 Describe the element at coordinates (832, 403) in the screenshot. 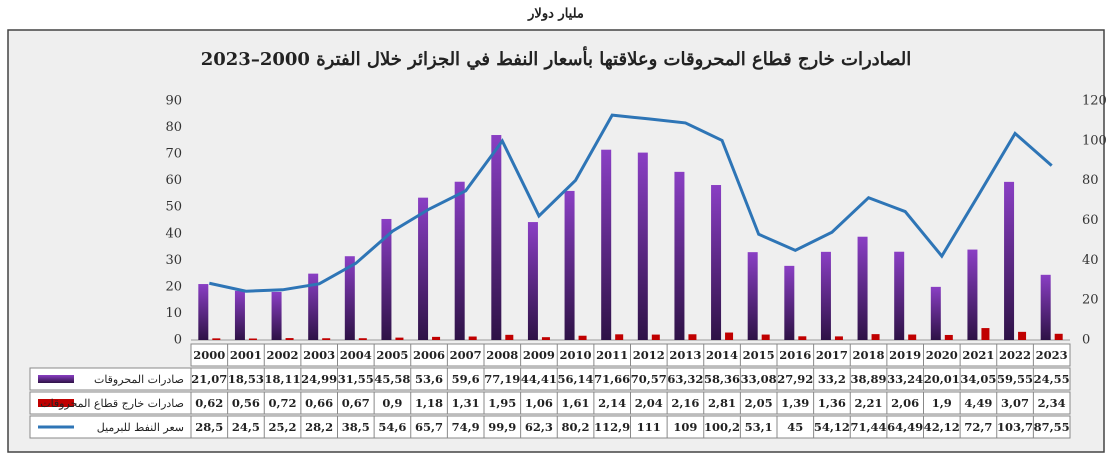

I see `table-value: 1,36` at that location.